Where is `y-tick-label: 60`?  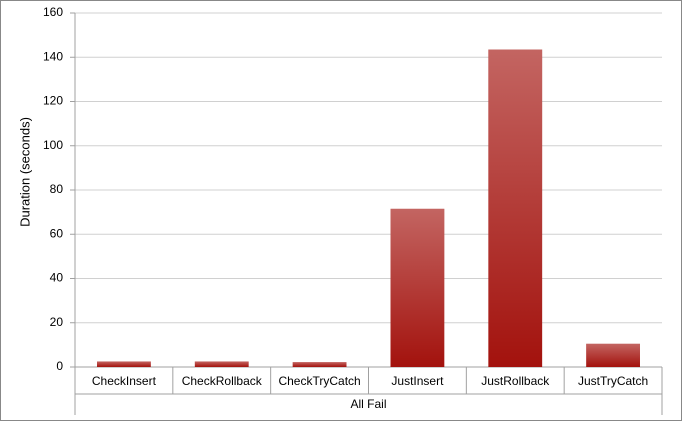 y-tick-label: 60 is located at coordinates (57, 233).